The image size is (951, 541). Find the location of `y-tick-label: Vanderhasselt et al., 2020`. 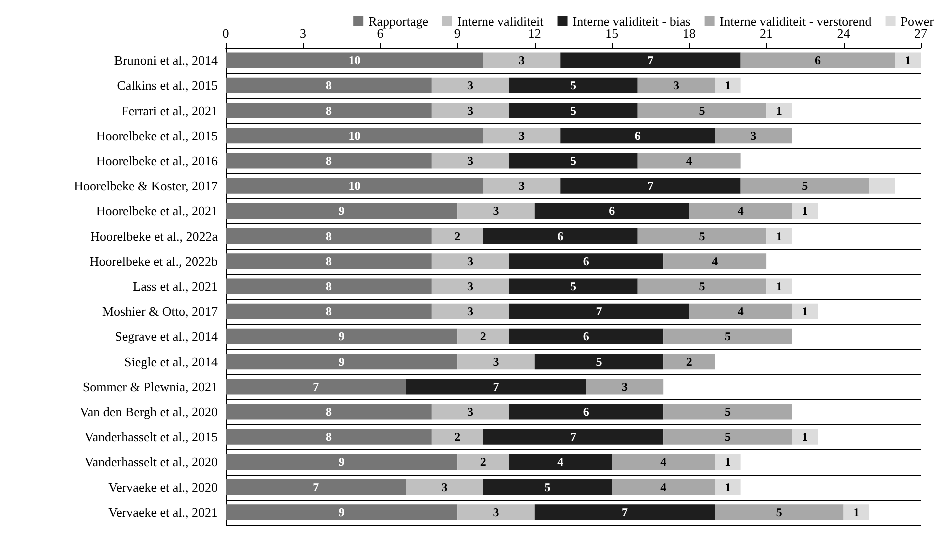

y-tick-label: Vanderhasselt et al., 2020 is located at coordinates (151, 462).